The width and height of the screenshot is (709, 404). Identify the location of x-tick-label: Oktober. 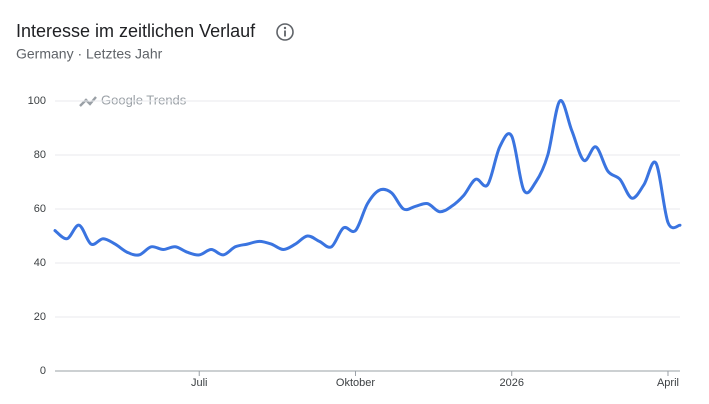
(355, 383).